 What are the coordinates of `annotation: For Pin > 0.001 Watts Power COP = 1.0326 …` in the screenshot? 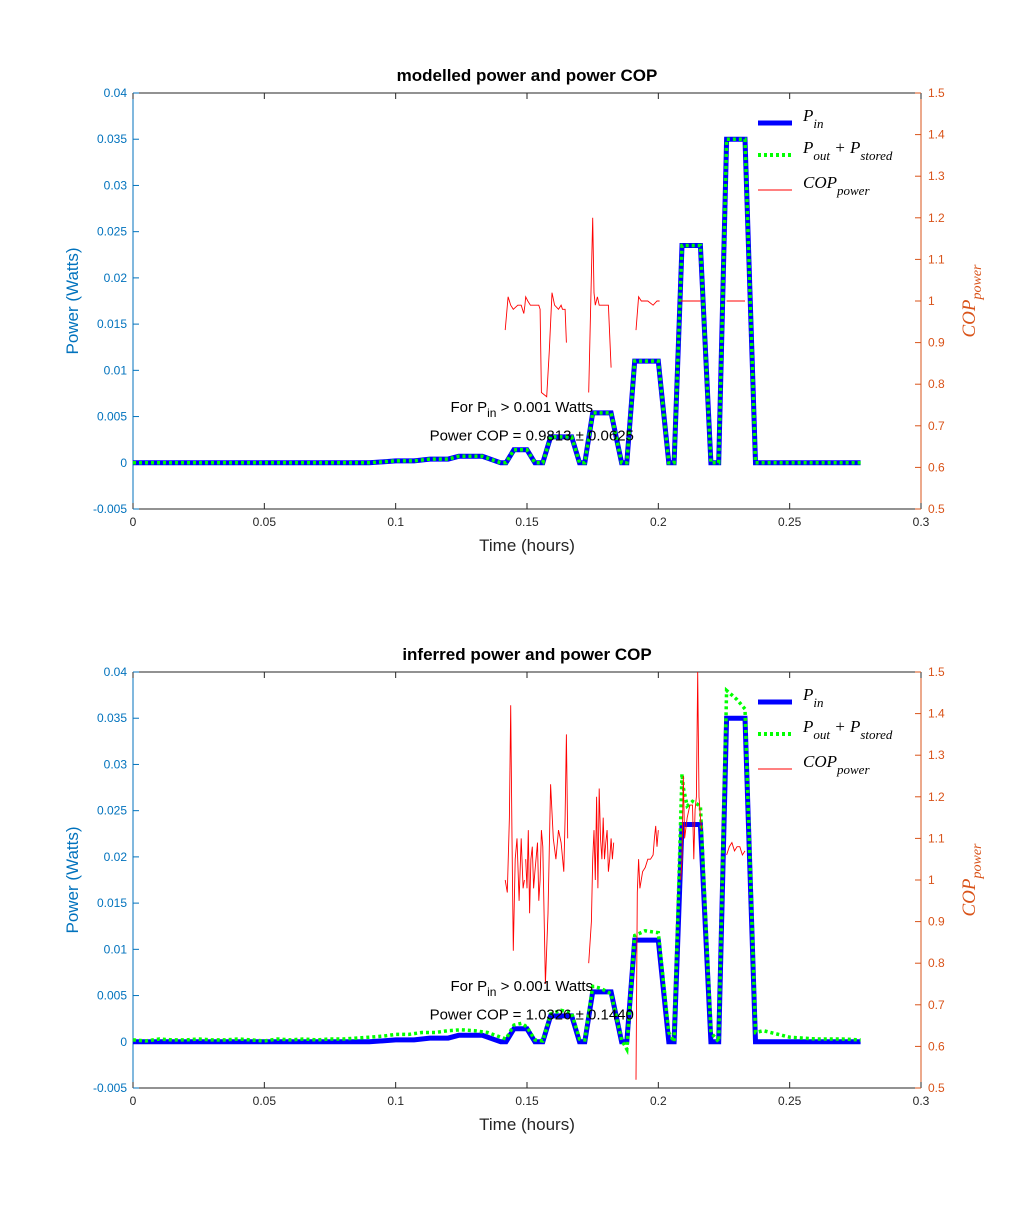 It's located at (532, 1001).